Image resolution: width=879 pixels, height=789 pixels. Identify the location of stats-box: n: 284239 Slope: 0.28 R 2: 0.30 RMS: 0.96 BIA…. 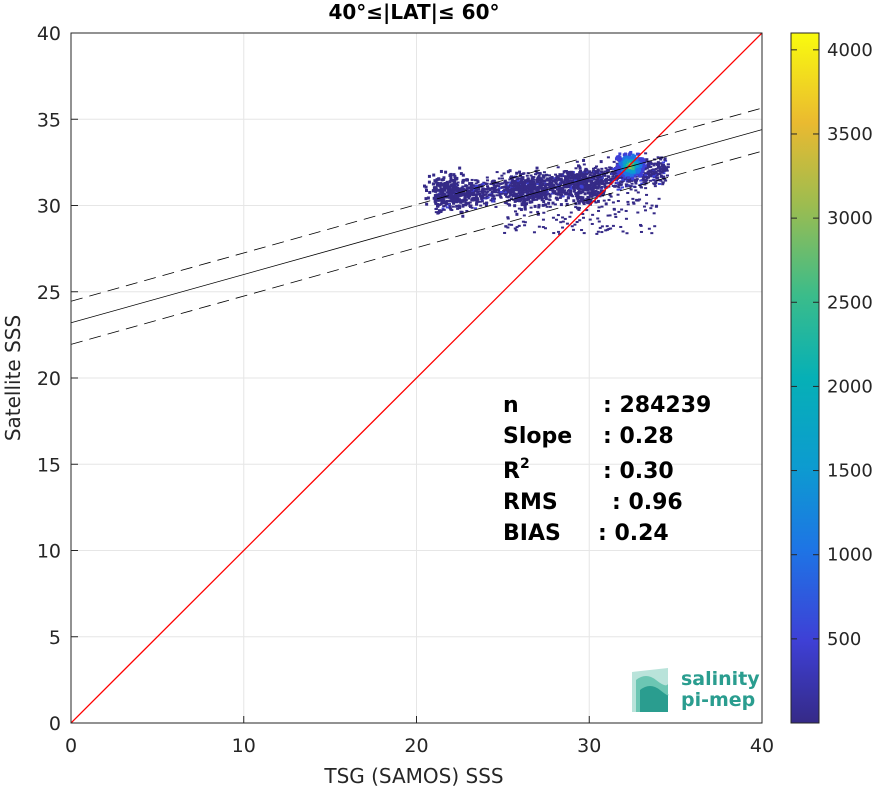
(607, 469).